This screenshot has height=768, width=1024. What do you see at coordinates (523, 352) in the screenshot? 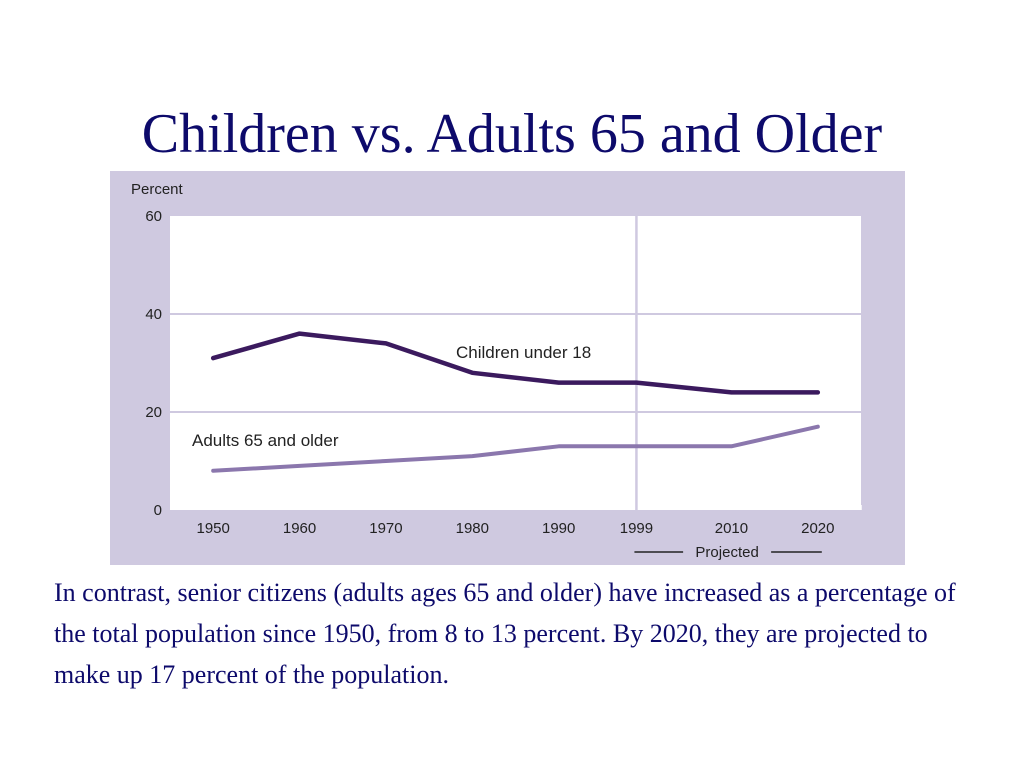
I see `series-label-children: Children under 18` at bounding box center [523, 352].